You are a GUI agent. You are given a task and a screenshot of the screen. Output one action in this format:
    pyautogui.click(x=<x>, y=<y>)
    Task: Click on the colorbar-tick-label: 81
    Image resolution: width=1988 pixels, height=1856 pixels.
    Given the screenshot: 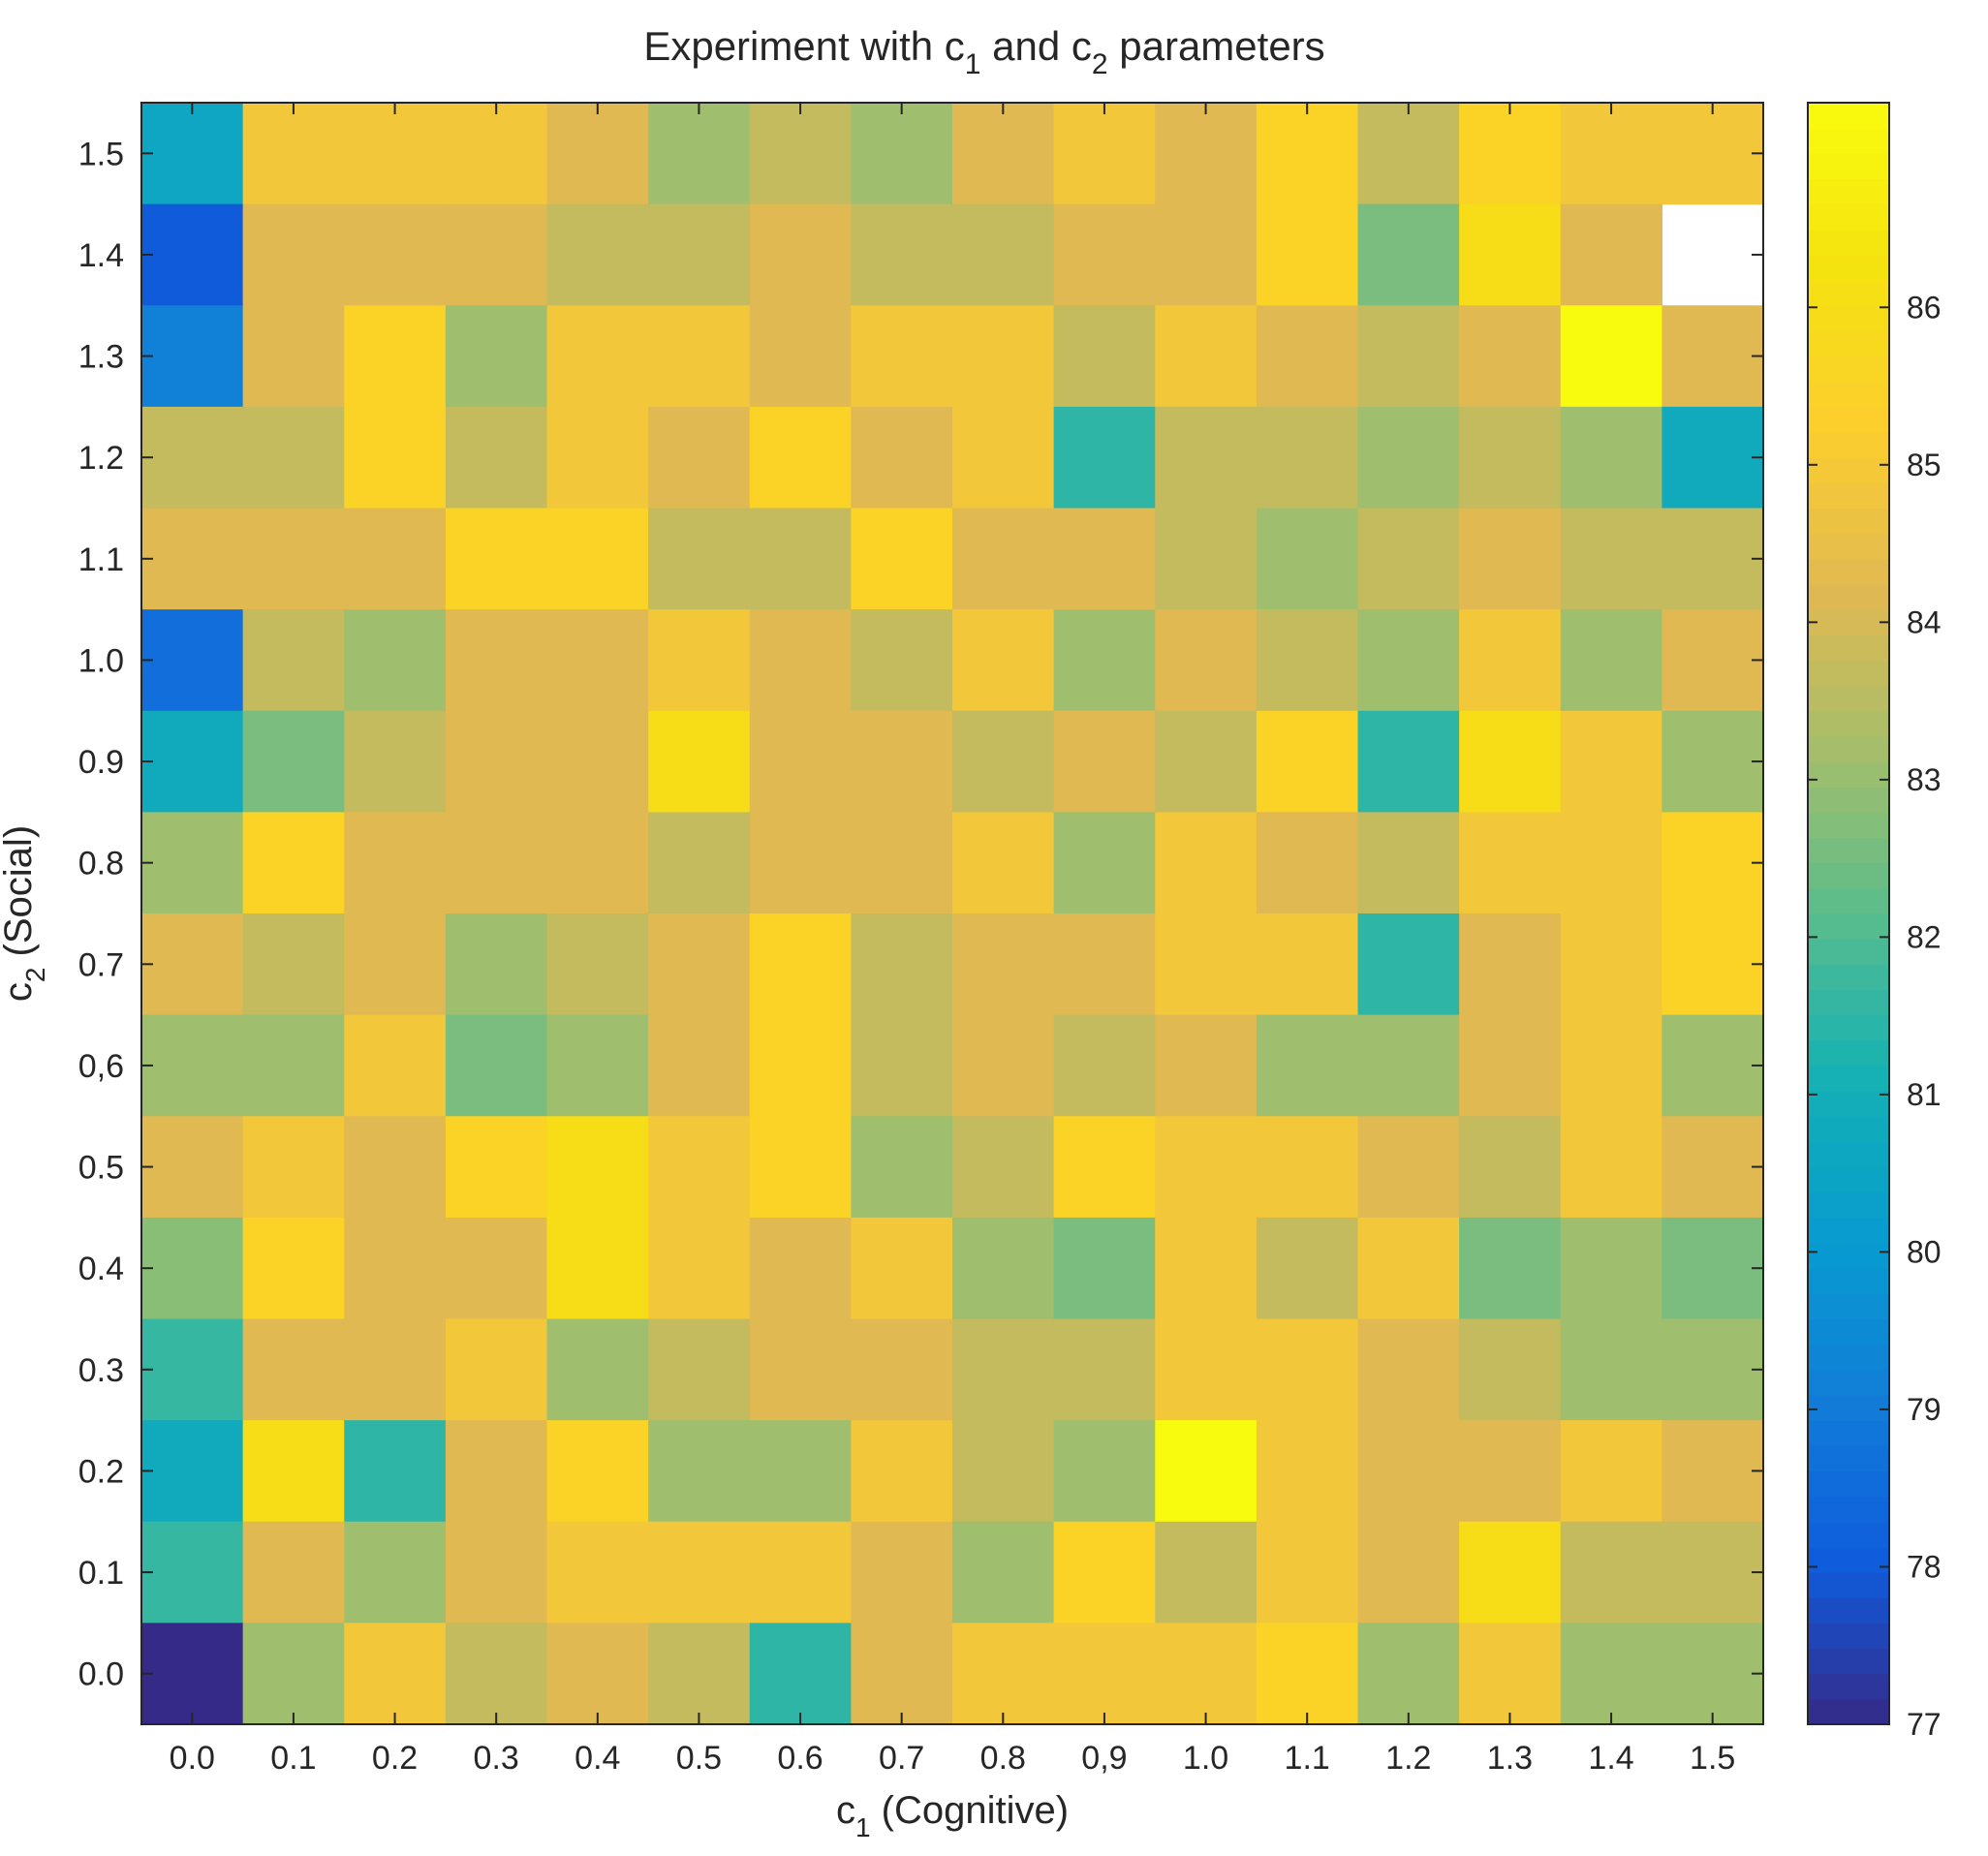 What is the action you would take?
    pyautogui.click(x=1924, y=1095)
    